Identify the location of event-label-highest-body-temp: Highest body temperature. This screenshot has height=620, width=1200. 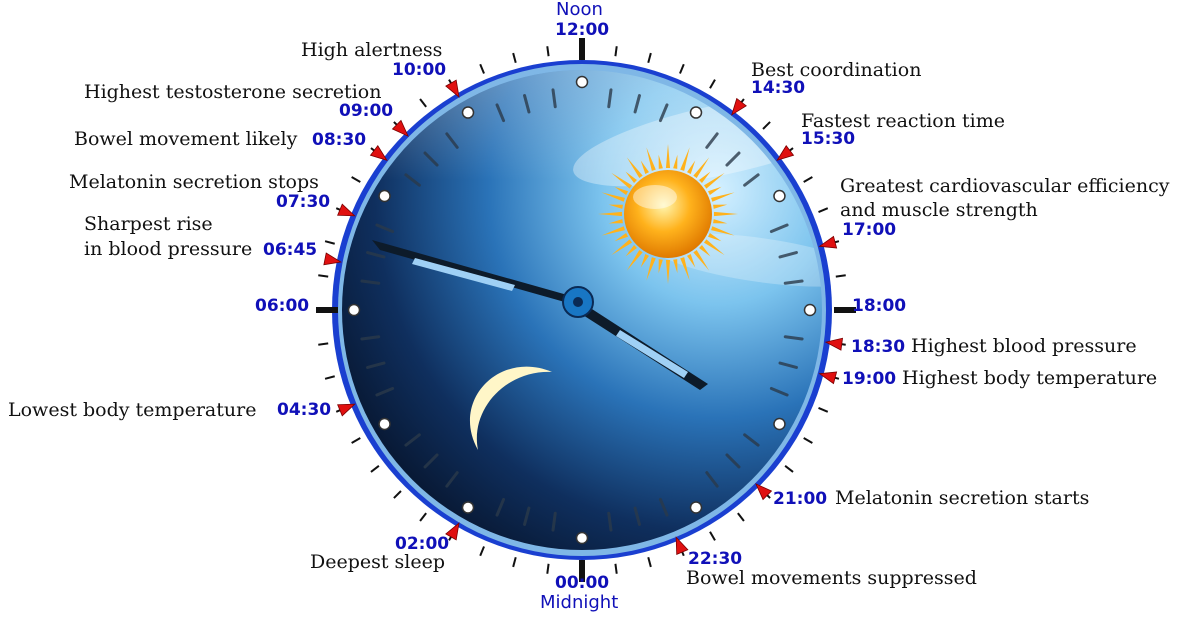
(1030, 378).